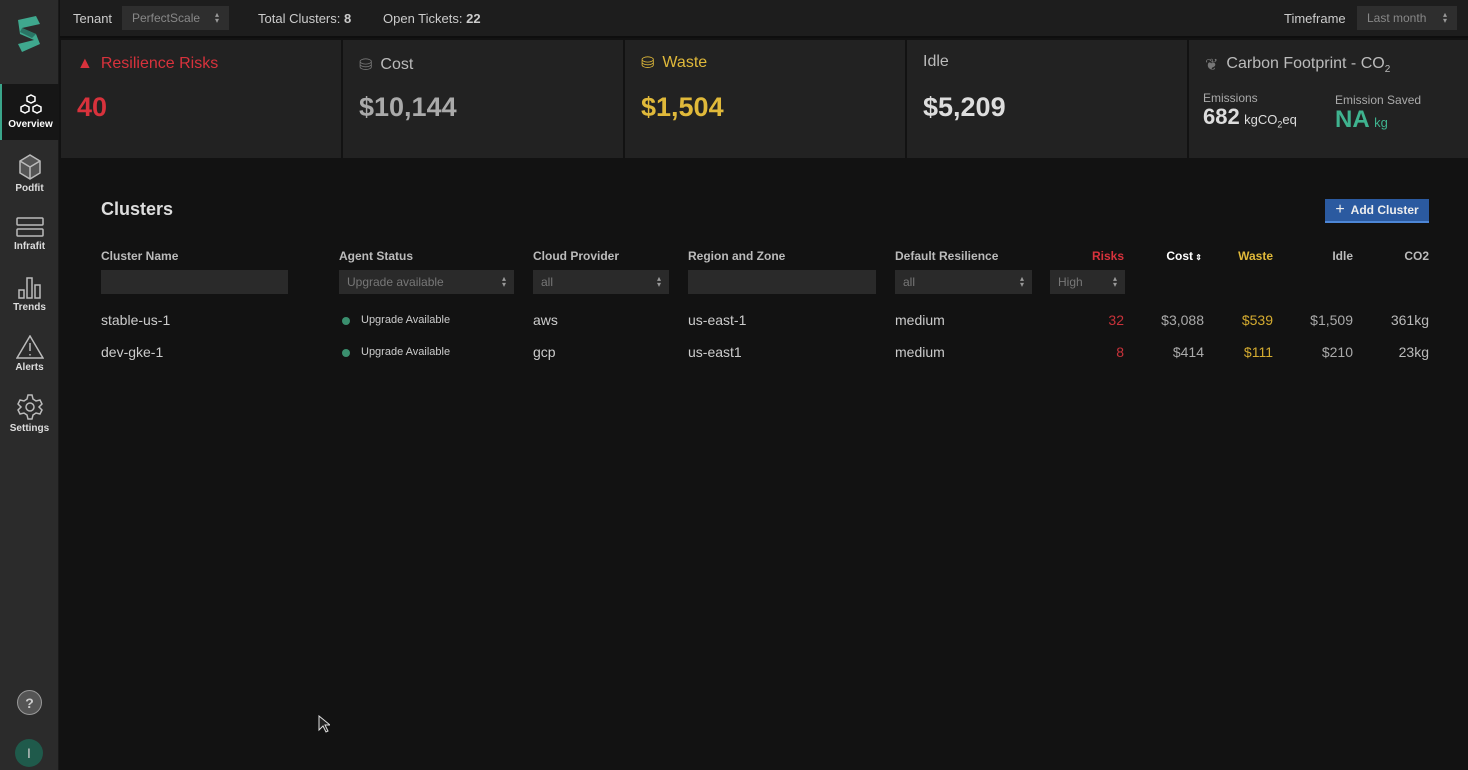 The width and height of the screenshot is (1468, 770). Describe the element at coordinates (1261, 119) in the screenshot. I see `emissions-unit: kgCO` at that location.